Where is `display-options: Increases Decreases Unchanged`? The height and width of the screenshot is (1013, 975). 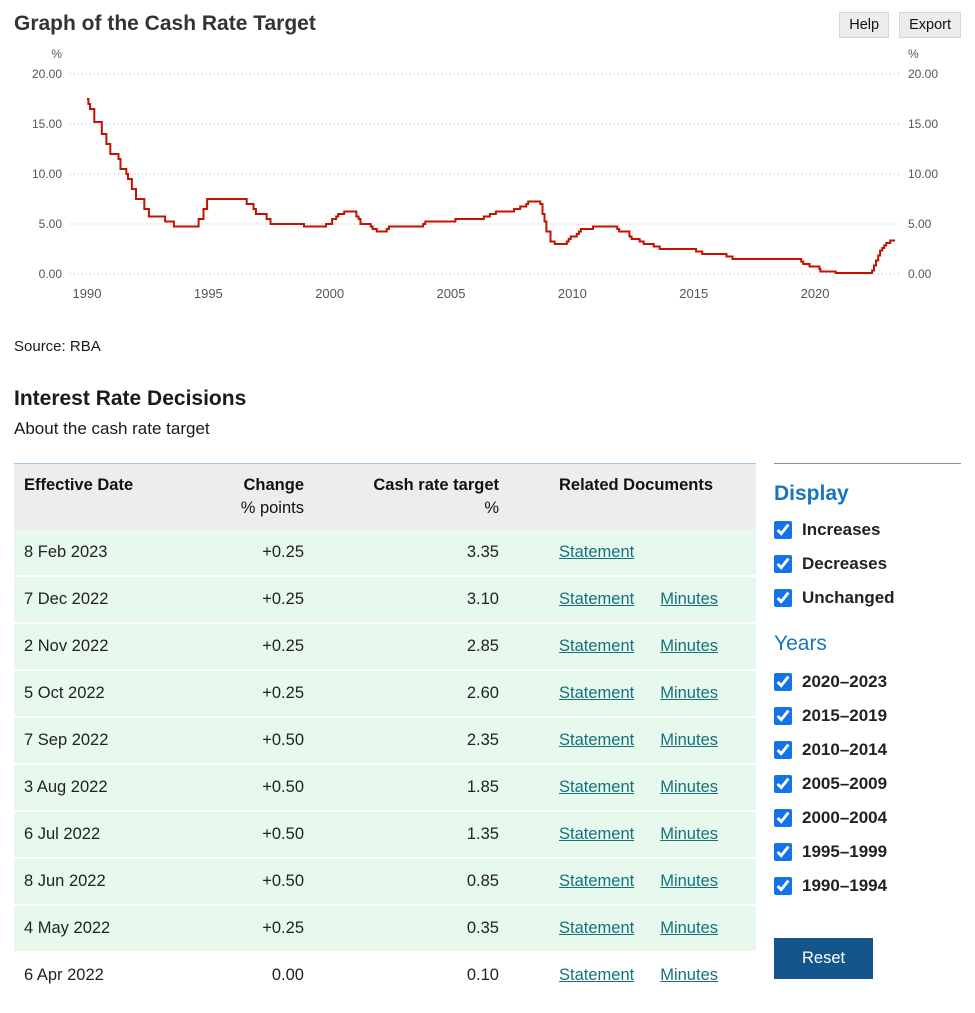
display-options: Increases Decreases Unchanged is located at coordinates (867, 564).